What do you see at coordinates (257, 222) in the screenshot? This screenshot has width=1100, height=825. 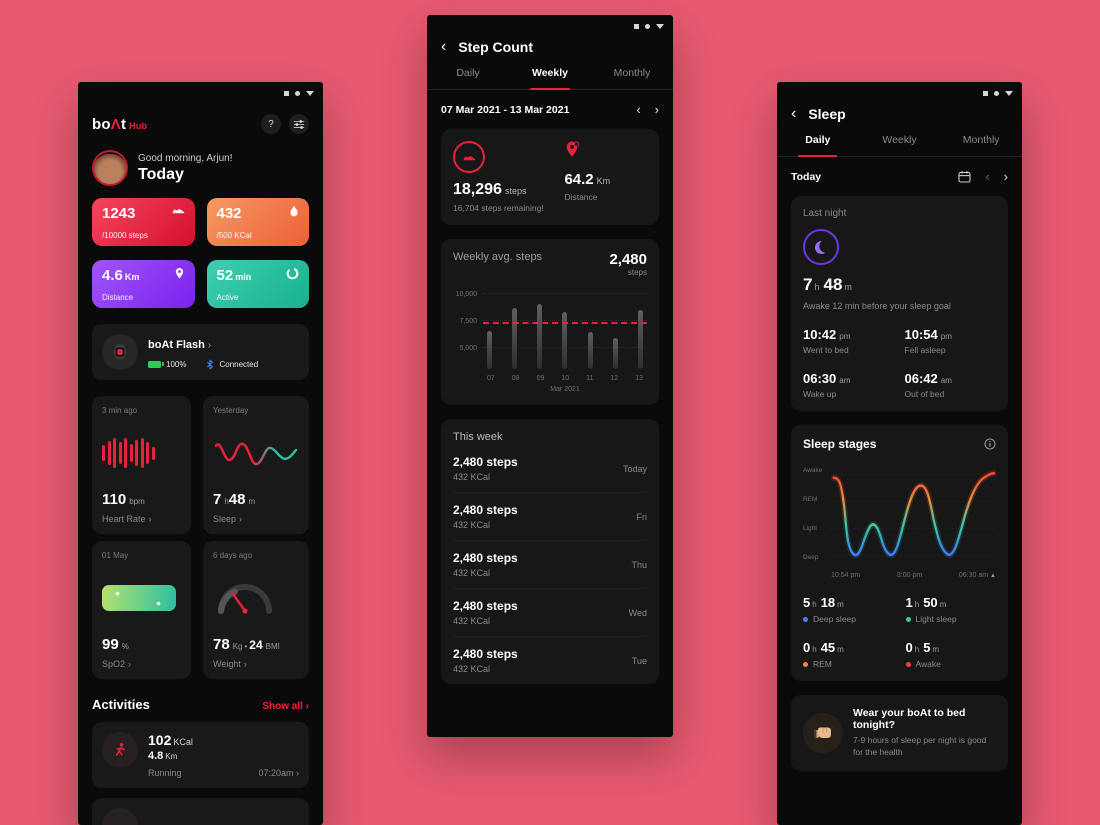 I see `kcal-stat-card: 432 /500 KCal` at bounding box center [257, 222].